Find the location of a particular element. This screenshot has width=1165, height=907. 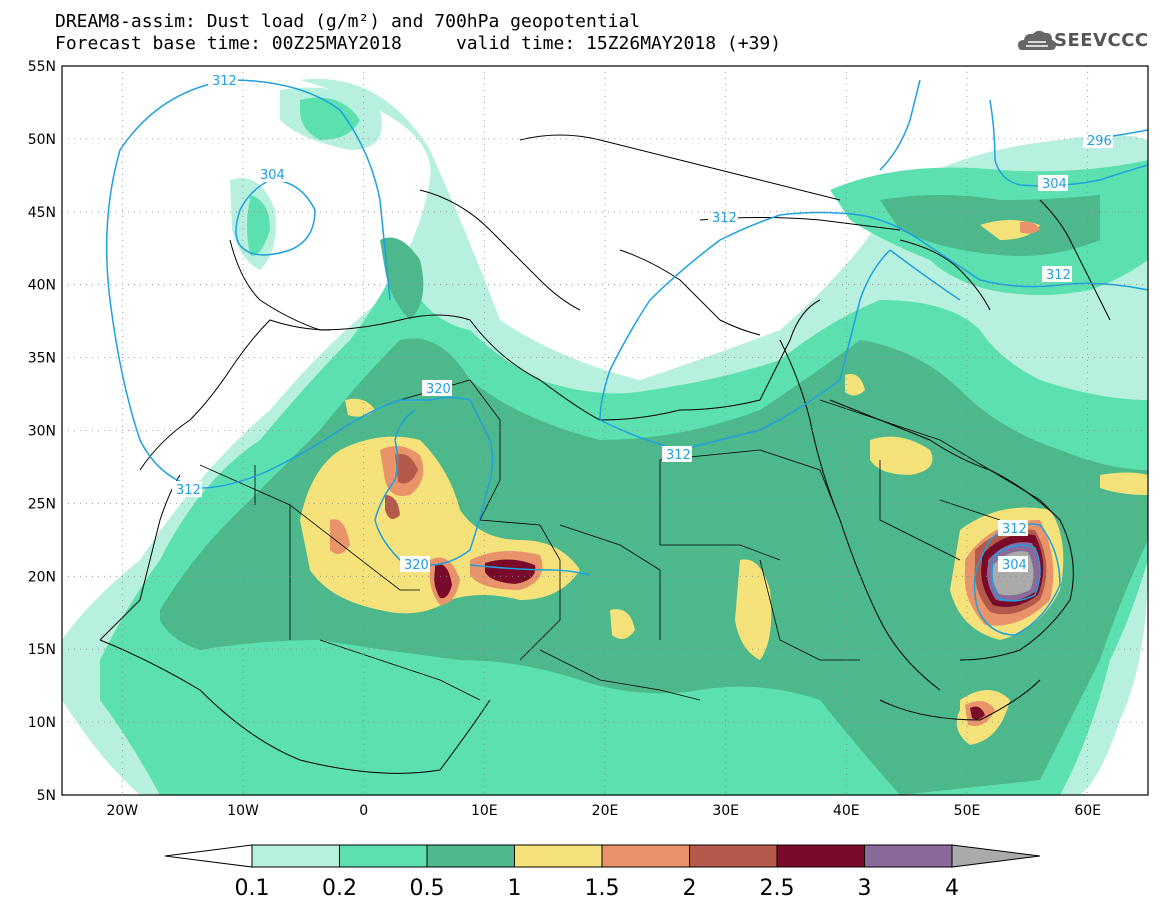

latitude-tick-label: 50N is located at coordinates (42, 140).